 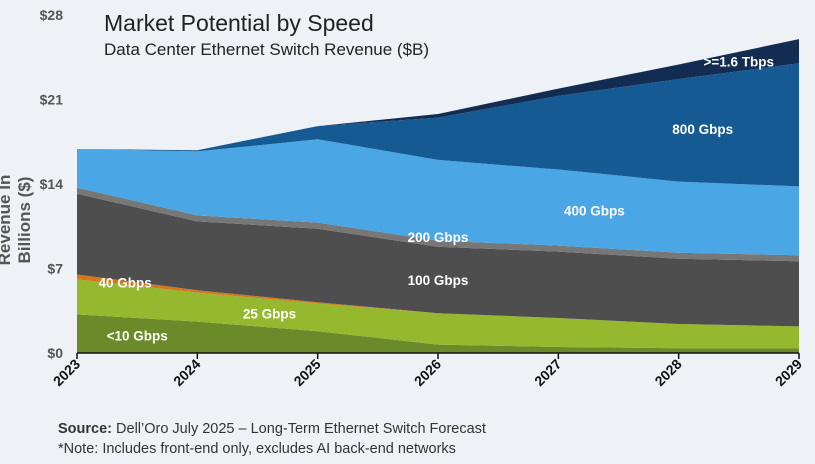 What do you see at coordinates (55, 269) in the screenshot?
I see `y-tick-label-1: $7` at bounding box center [55, 269].